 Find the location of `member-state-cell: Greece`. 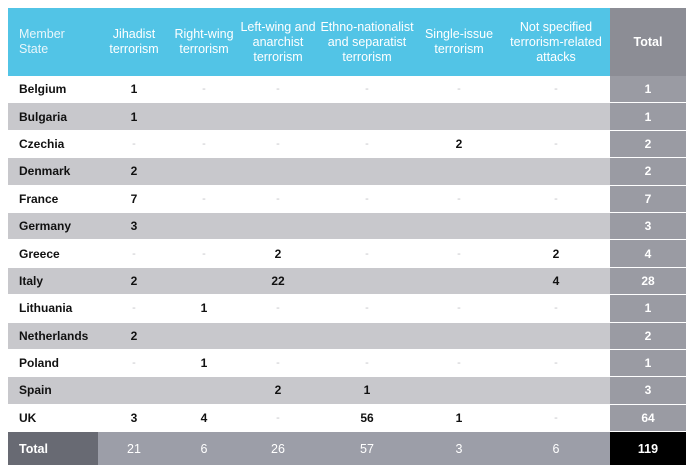

member-state-cell: Greece is located at coordinates (53, 253).